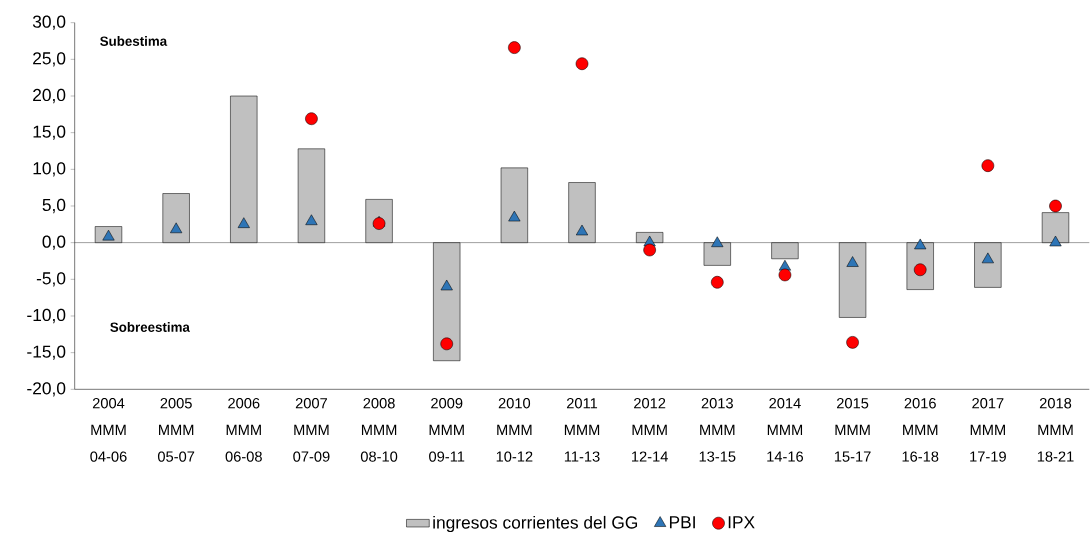 The height and width of the screenshot is (536, 1090). Describe the element at coordinates (447, 430) in the screenshot. I see `x-tick-label: 2009 MMM 09-11` at that location.